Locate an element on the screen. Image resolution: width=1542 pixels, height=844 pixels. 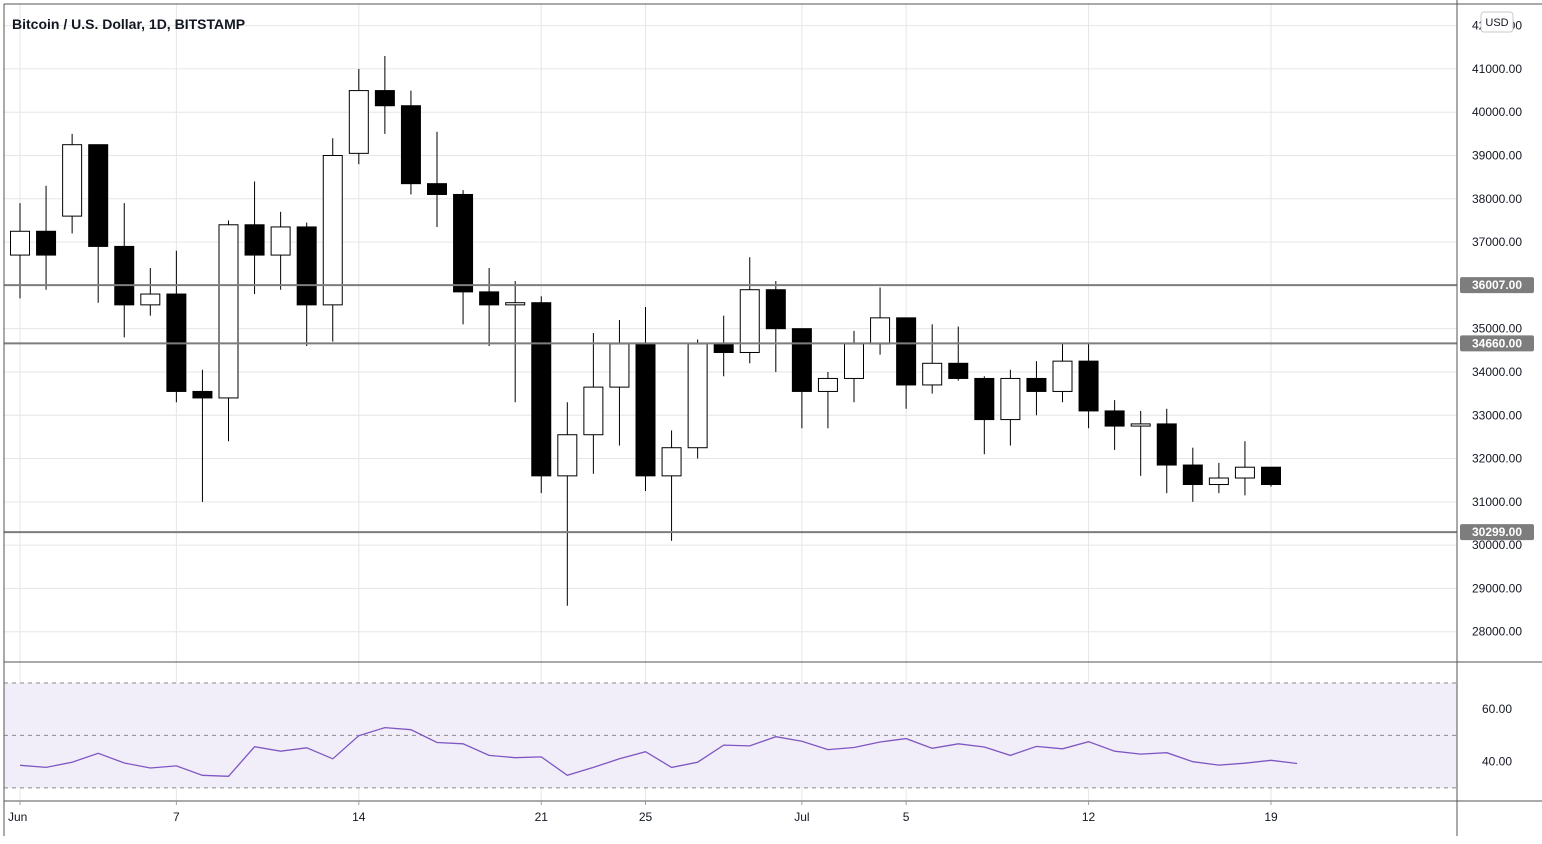
currency-button-bg is located at coordinates (1497, 22).